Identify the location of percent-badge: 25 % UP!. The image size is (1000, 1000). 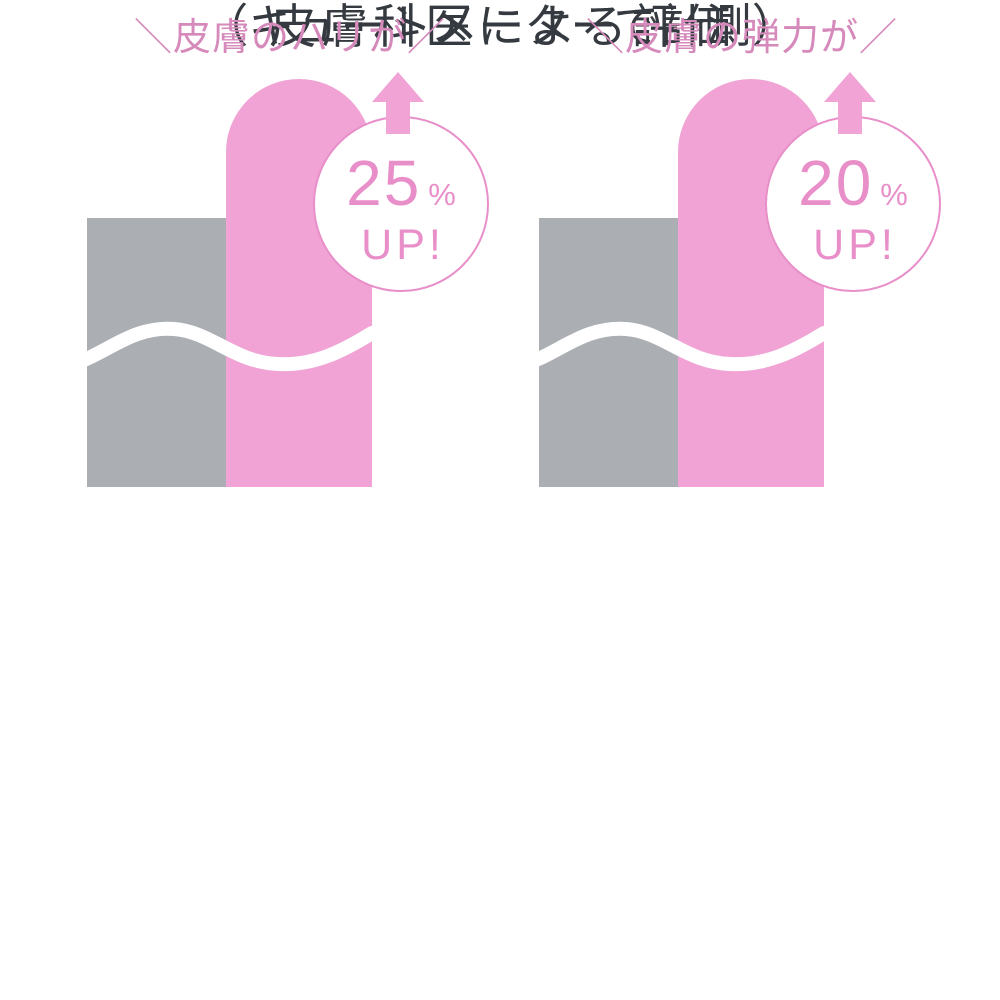
(401, 204).